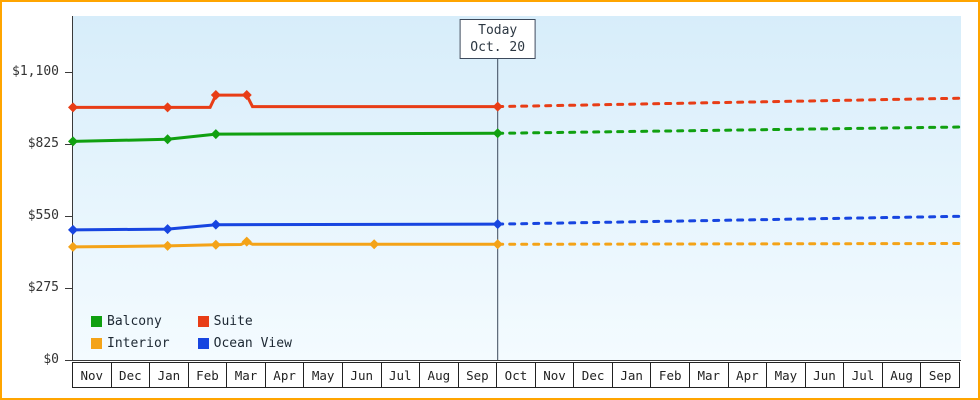 This screenshot has height=400, width=980. What do you see at coordinates (203, 343) in the screenshot?
I see `legend-swatch-ocean-view` at bounding box center [203, 343].